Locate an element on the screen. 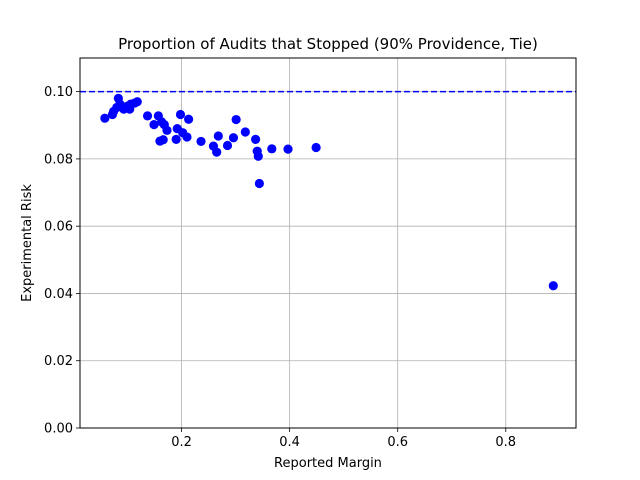  x-axis-label: Reported Margin is located at coordinates (328, 463).